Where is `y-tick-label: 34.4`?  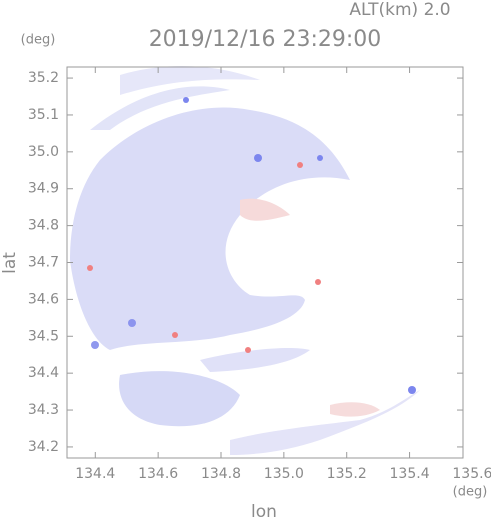 y-tick-label: 34.4 is located at coordinates (43, 373).